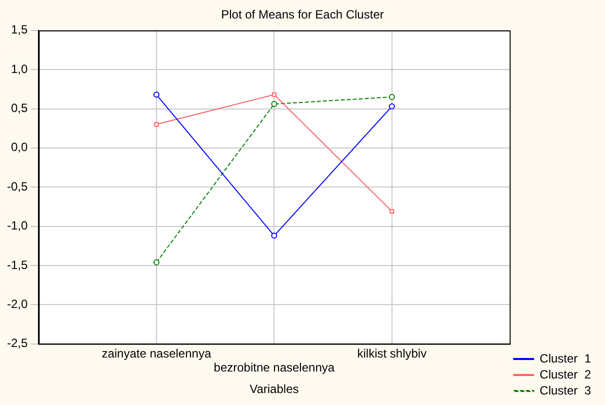  I want to click on x-axis-title: Variables, so click(274, 389).